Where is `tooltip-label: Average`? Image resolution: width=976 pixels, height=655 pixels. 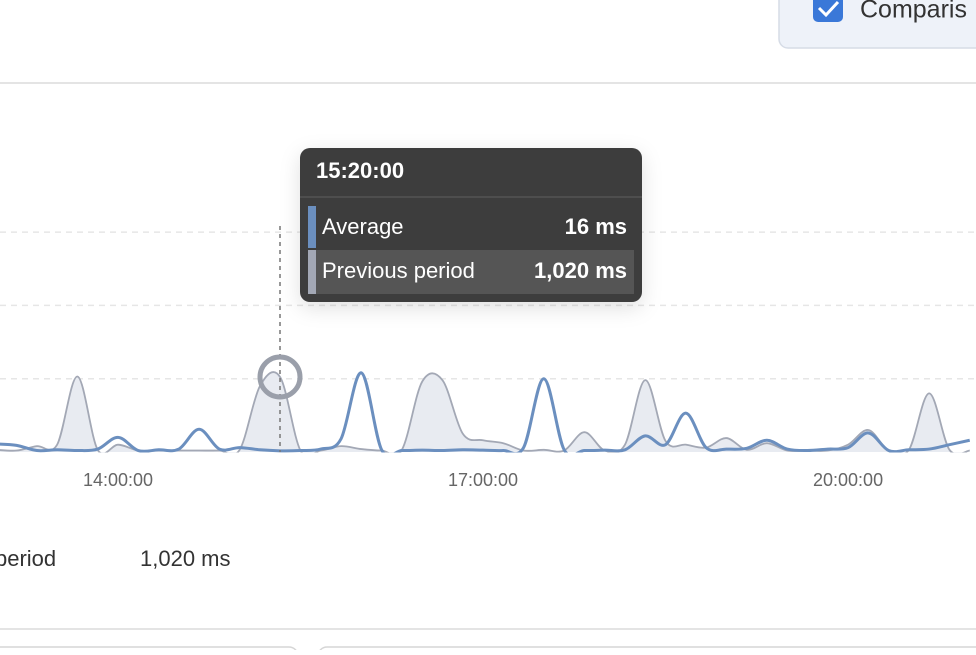 tooltip-label: Average is located at coordinates (363, 226).